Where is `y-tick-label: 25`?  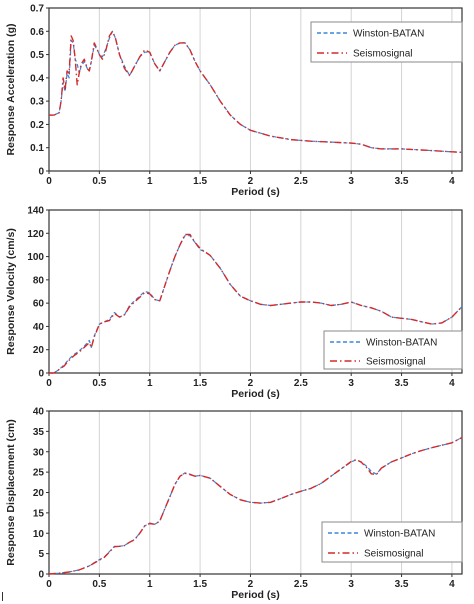
y-tick-label: 25 is located at coordinates (39, 473).